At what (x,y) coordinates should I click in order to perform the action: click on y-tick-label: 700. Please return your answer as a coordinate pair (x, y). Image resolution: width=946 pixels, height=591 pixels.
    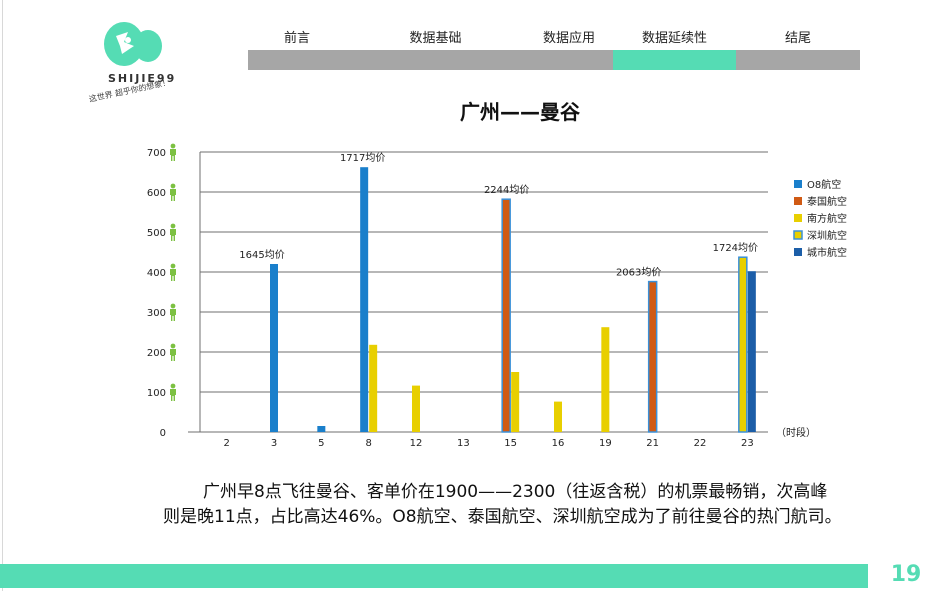
    Looking at the image, I should click on (156, 153).